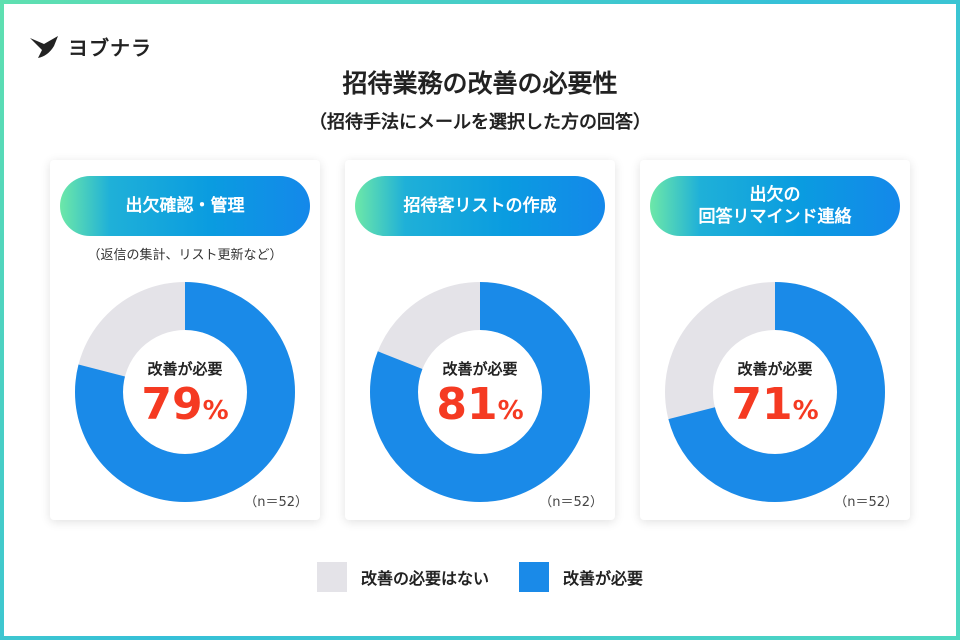 This screenshot has height=640, width=960. What do you see at coordinates (172, 404) in the screenshot?
I see `value-number: 79` at bounding box center [172, 404].